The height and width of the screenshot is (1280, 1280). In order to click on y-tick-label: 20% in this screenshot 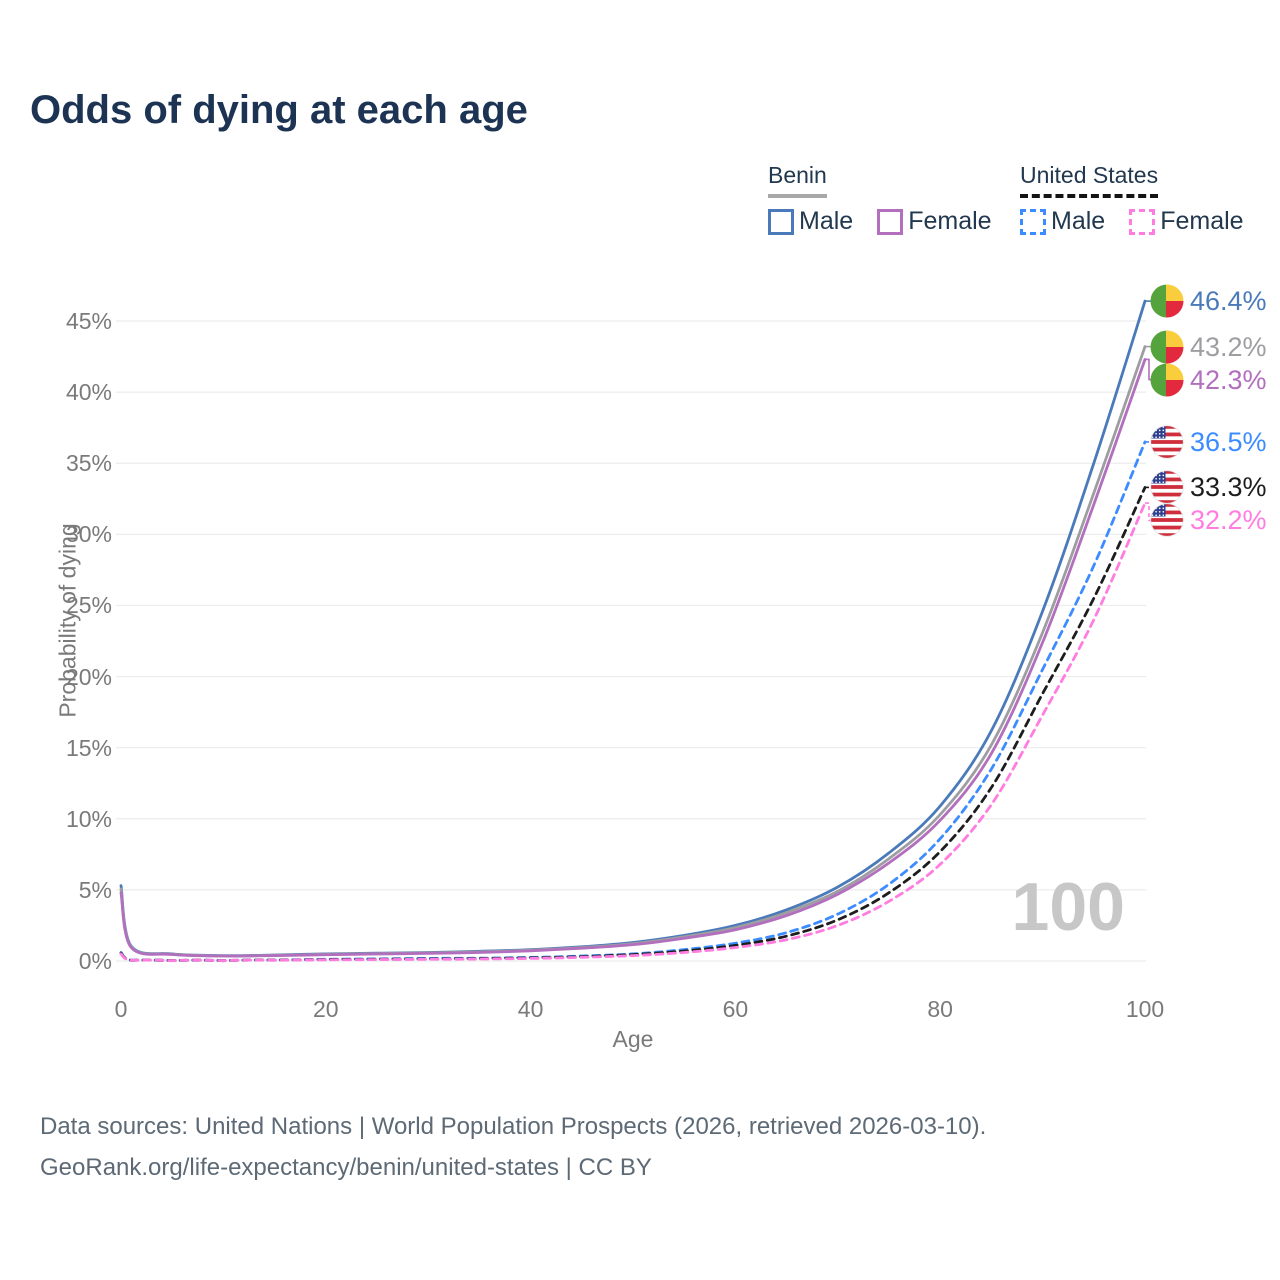, I will do `click(88, 676)`.